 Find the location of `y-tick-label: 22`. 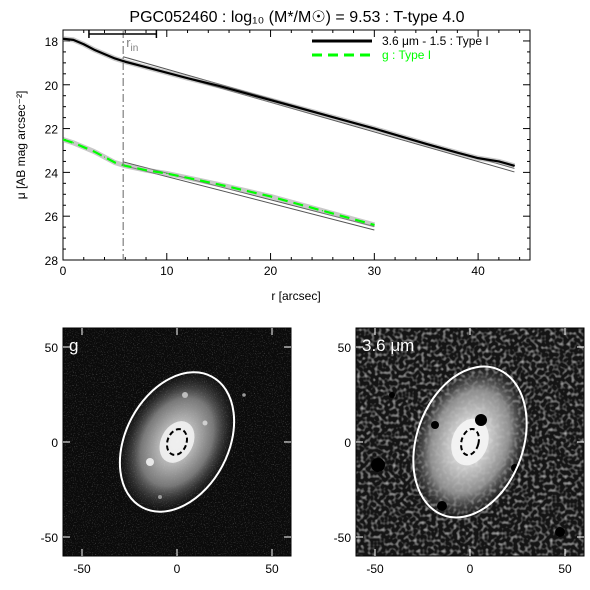

y-tick-label: 22 is located at coordinates (52, 130).